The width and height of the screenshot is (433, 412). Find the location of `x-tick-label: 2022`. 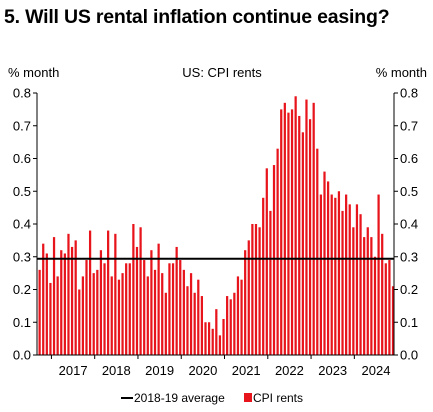

x-tick-label: 2022 is located at coordinates (289, 370).